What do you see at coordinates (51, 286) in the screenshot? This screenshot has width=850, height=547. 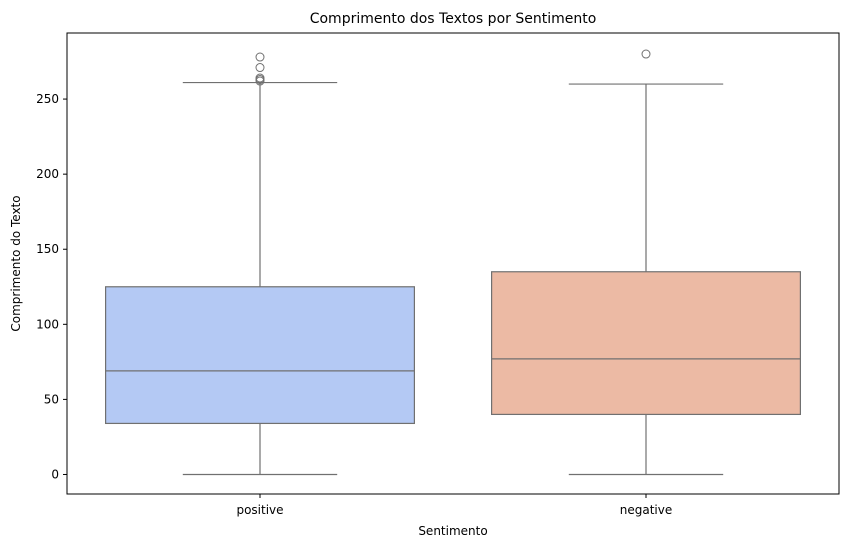 I see `y-axis: 0 50 100 150 200 250` at bounding box center [51, 286].